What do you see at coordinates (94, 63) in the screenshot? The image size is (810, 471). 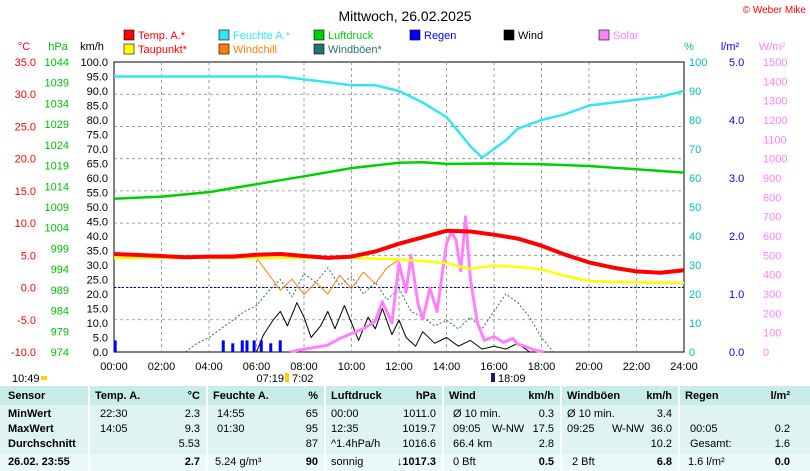 I see `kmh-tick-label: 100.0` at bounding box center [94, 63].